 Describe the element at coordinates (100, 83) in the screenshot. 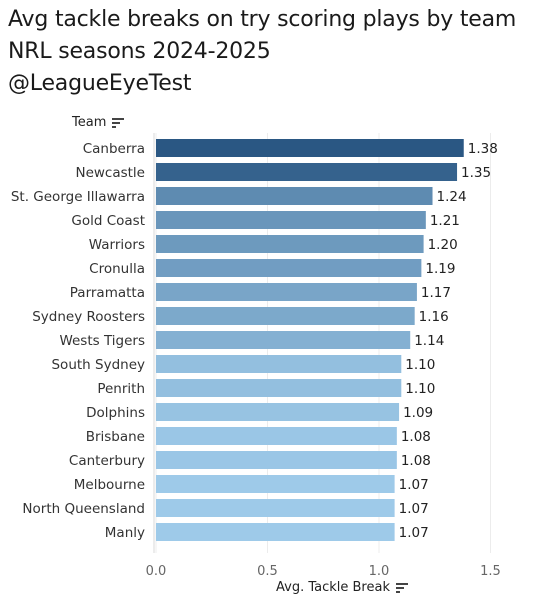

I see `chart-title-line-3: @LeagueEyeTest` at that location.